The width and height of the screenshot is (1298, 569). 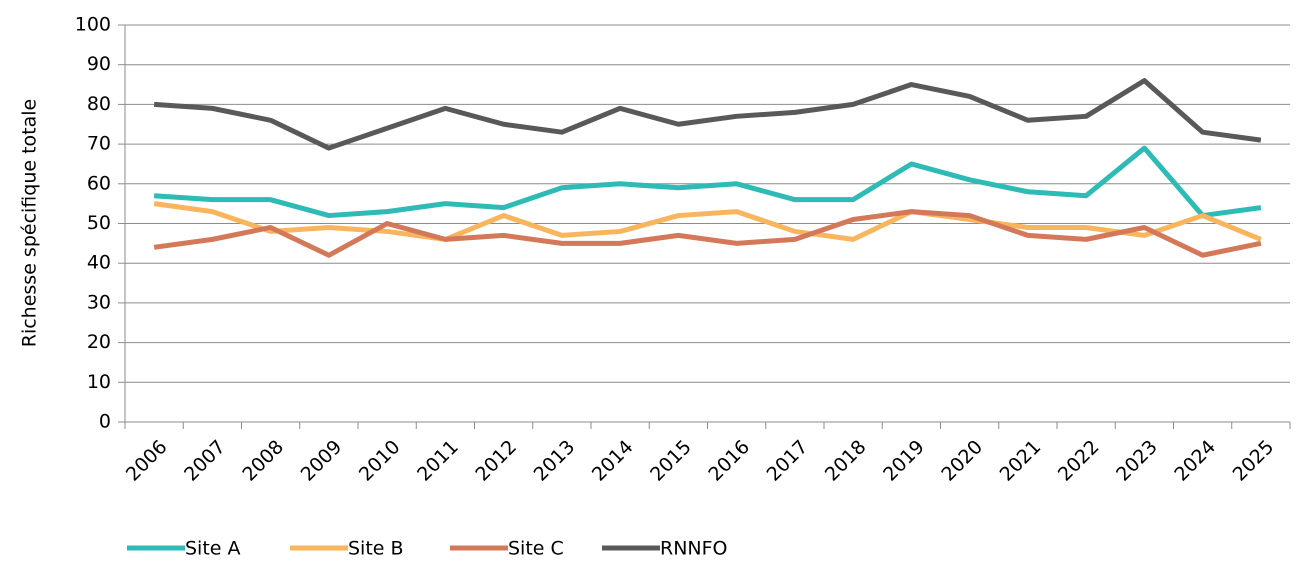 What do you see at coordinates (1137, 461) in the screenshot?
I see `x-tick-label: 2023` at bounding box center [1137, 461].